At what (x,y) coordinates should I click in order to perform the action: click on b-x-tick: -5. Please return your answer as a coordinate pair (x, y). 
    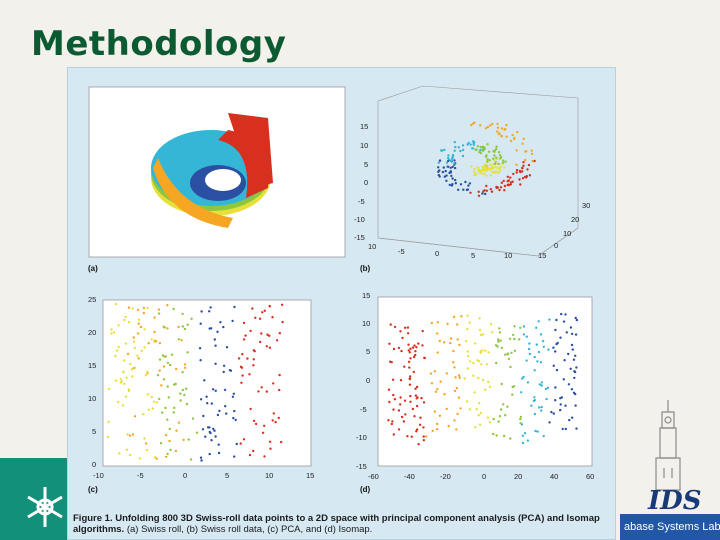
    Looking at the image, I should click on (401, 251).